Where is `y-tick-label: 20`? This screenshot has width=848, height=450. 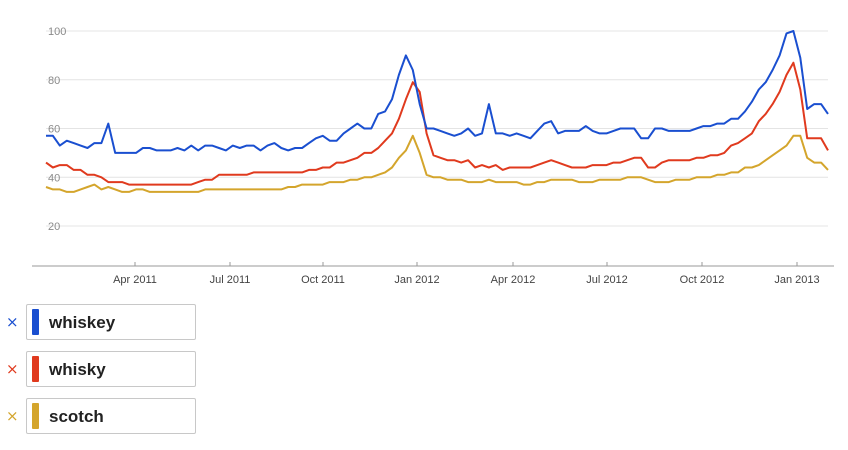
y-tick-label: 20 is located at coordinates (54, 227).